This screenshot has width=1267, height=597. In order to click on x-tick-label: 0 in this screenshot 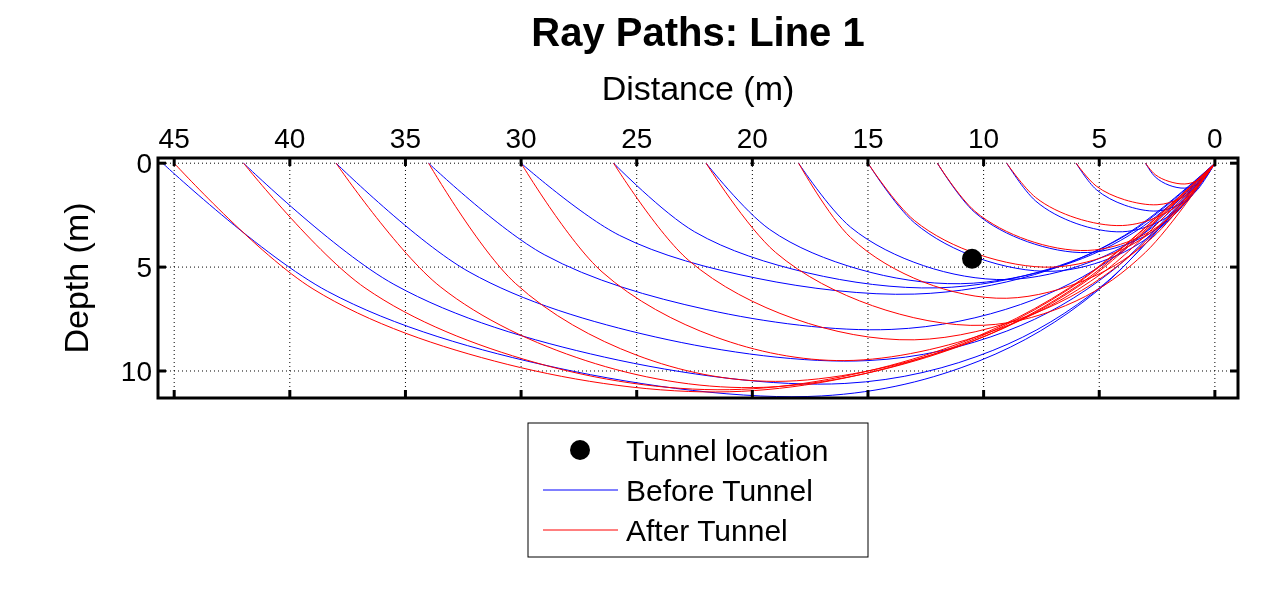, I will do `click(1215, 138)`.